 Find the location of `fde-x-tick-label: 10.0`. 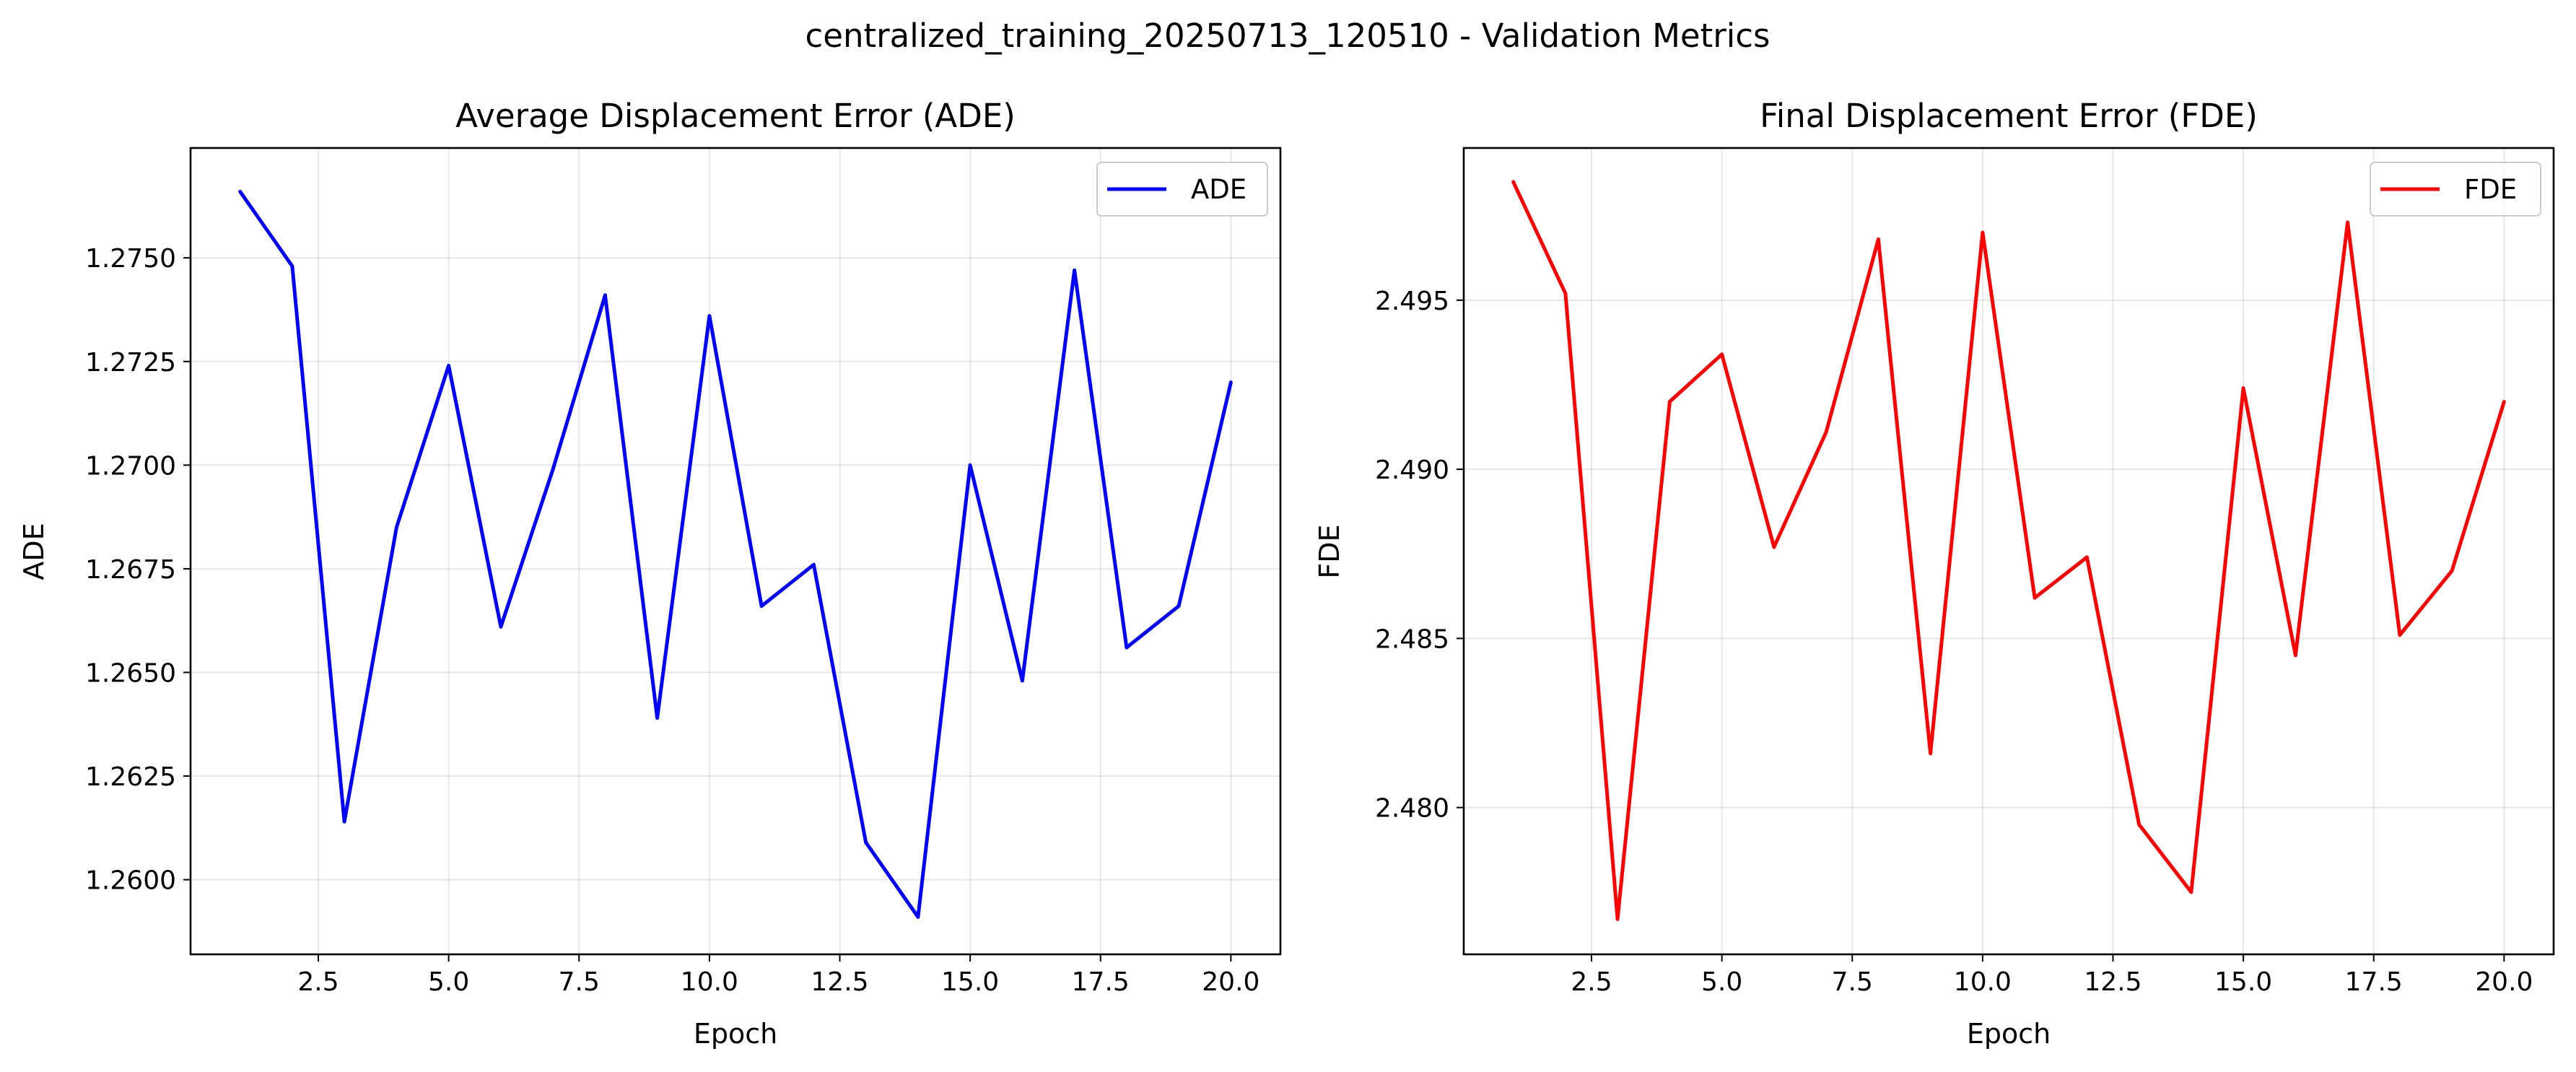

fde-x-tick-label: 10.0 is located at coordinates (1983, 982).